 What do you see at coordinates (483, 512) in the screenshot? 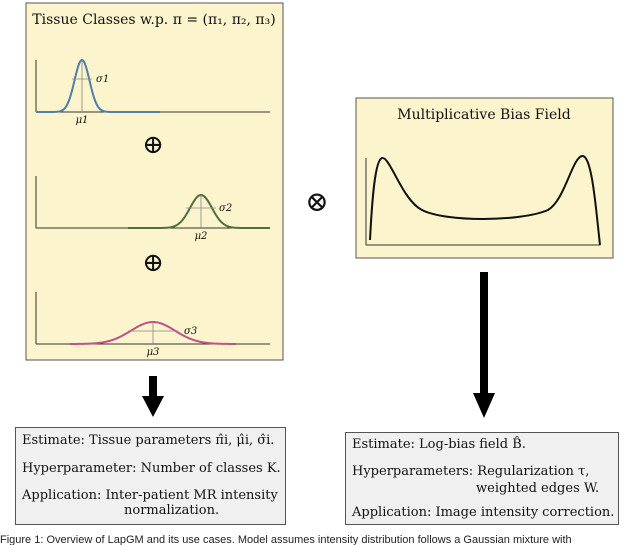
I see `bias-application-text: Application: Image intensity correction.` at bounding box center [483, 512].